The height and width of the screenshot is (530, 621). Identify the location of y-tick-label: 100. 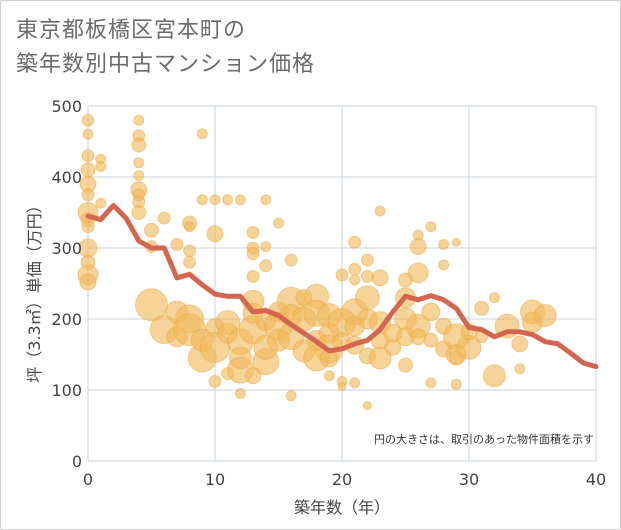
(66, 390).